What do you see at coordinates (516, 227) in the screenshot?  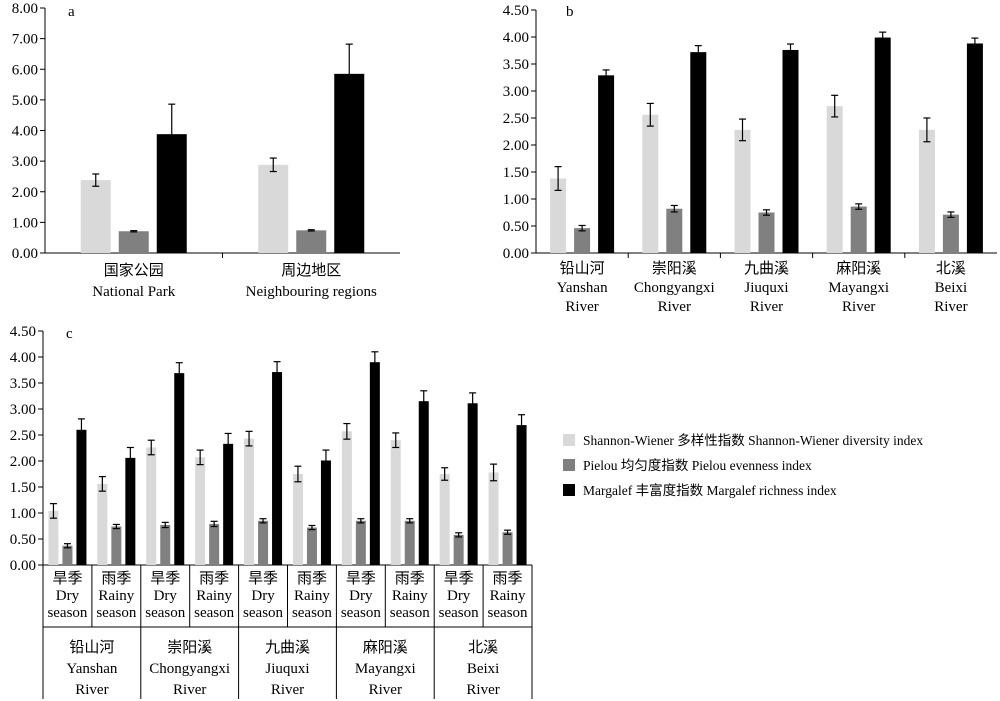 I see `panel-b-y-tick-label: 0.50` at bounding box center [516, 227].